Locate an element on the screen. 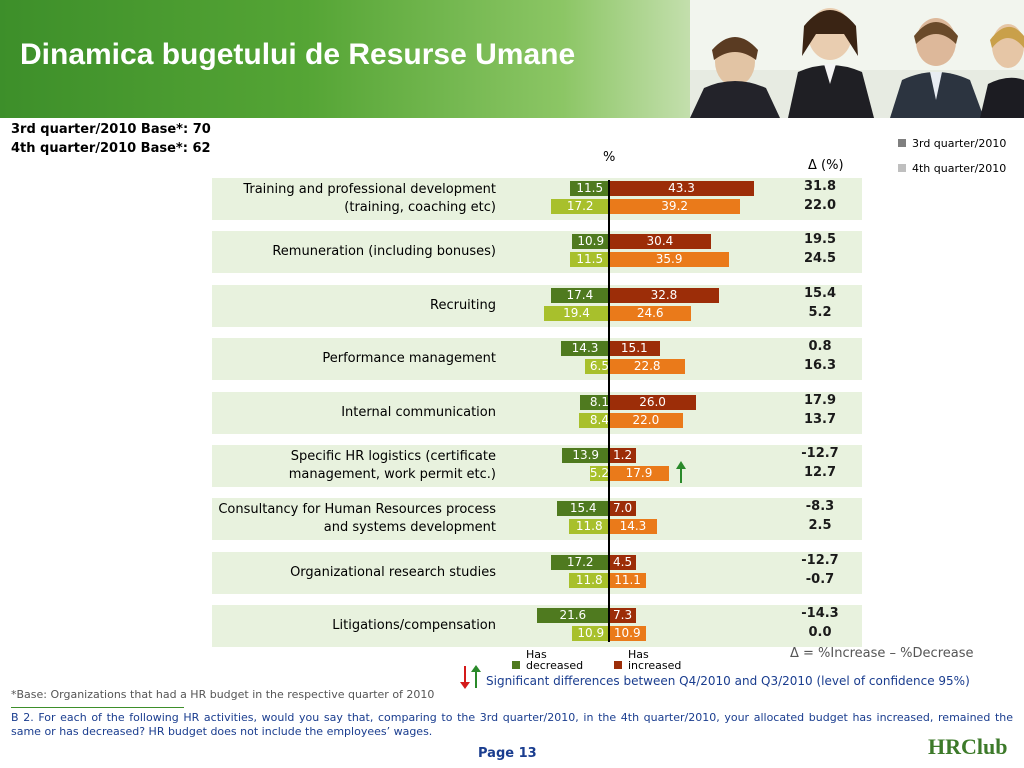  bar-value-label: 35.9 is located at coordinates (669, 259).